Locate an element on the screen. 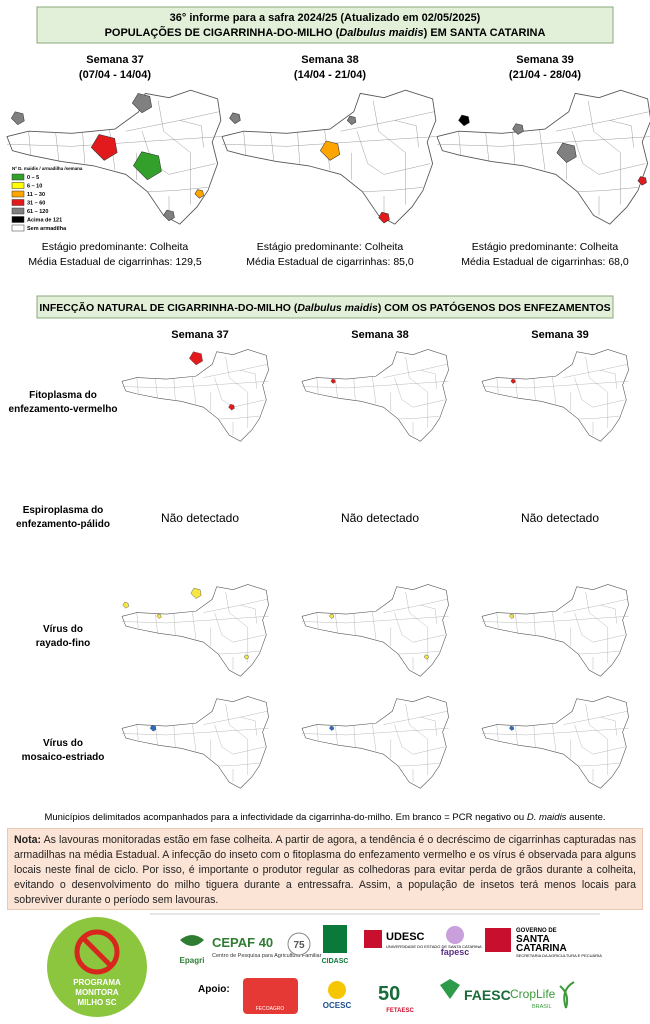 The image size is (650, 1024). logo-text: FETAESC is located at coordinates (400, 1011).